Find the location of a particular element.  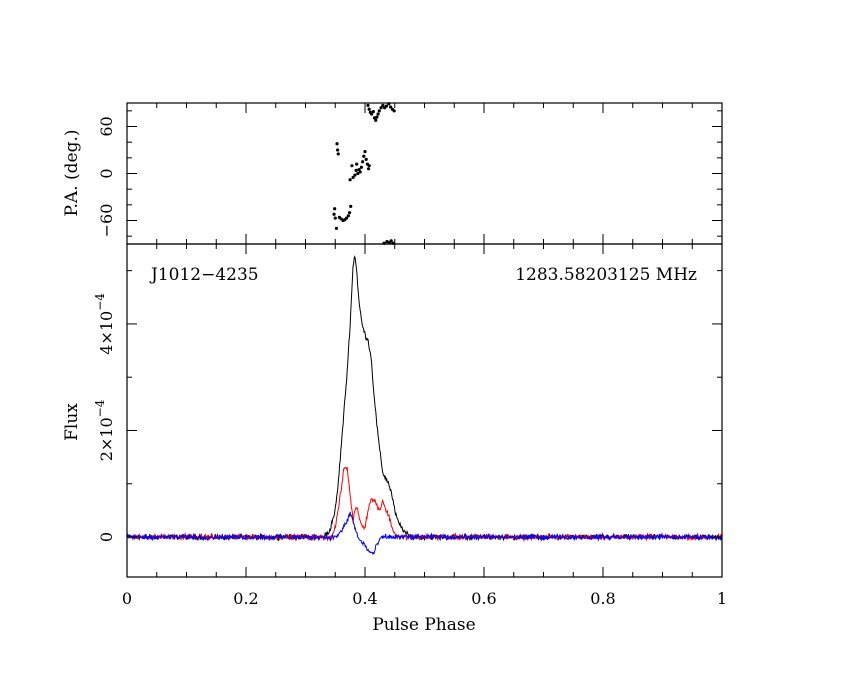

flux-y-tick-label: 4×10−4 is located at coordinates (104, 324).